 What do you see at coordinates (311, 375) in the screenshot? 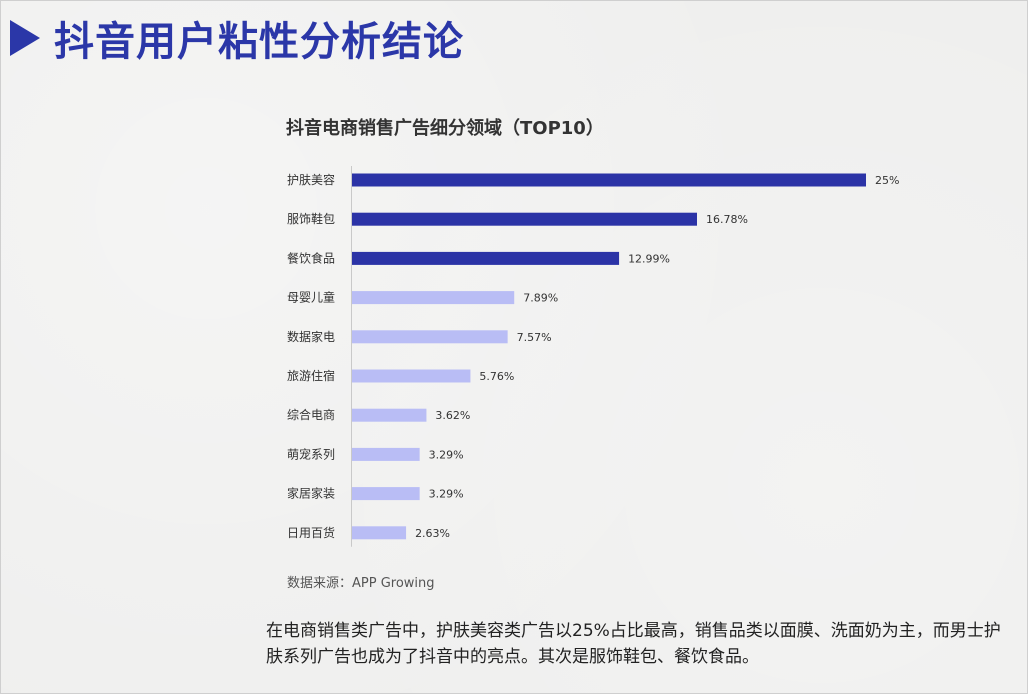
I see `category-label: 旅游住宿` at bounding box center [311, 375].